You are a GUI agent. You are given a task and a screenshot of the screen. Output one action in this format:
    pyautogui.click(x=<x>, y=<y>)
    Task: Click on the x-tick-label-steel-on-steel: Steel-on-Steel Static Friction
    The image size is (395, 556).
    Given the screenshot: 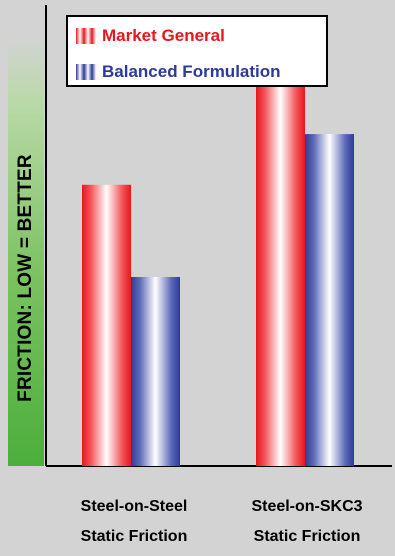 What is the action you would take?
    pyautogui.click(x=134, y=522)
    